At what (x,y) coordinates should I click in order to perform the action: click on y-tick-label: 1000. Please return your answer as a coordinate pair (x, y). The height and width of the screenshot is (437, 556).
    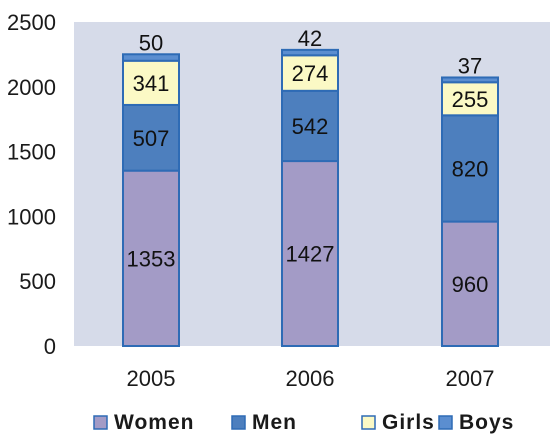
    Looking at the image, I should click on (31, 216).